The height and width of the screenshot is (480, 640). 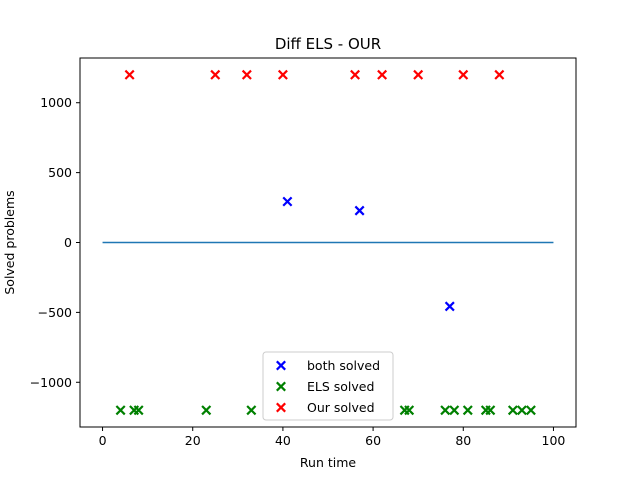 I want to click on y-tick-label: 1000, so click(x=56, y=102).